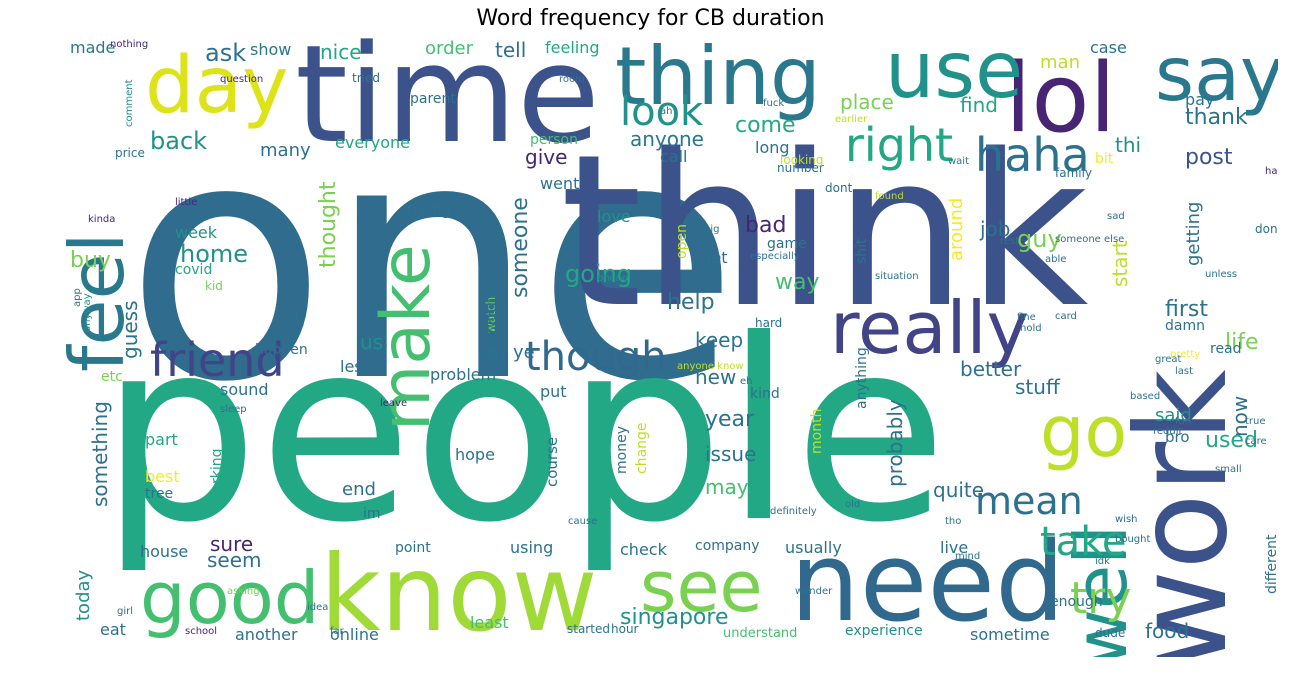 The height and width of the screenshot is (693, 1301). Describe the element at coordinates (552, 461) in the screenshot. I see `word-course: course` at that location.